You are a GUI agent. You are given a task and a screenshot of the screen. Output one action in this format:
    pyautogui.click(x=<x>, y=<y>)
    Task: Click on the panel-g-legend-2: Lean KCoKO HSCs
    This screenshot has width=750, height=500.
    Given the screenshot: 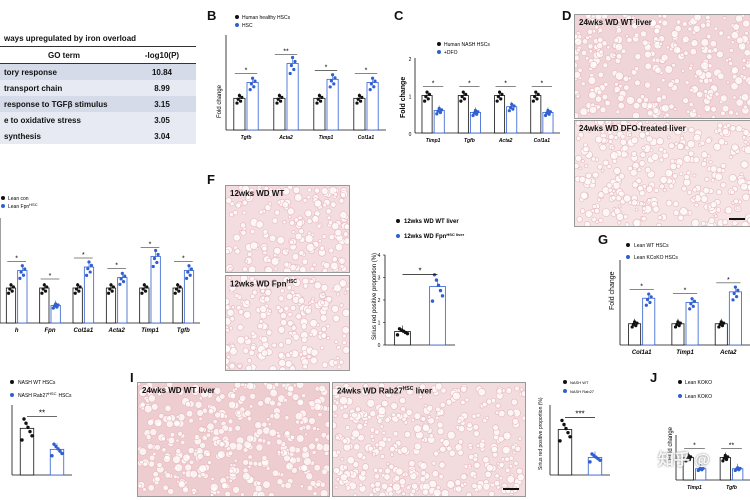 What is the action you would take?
    pyautogui.click(x=656, y=258)
    